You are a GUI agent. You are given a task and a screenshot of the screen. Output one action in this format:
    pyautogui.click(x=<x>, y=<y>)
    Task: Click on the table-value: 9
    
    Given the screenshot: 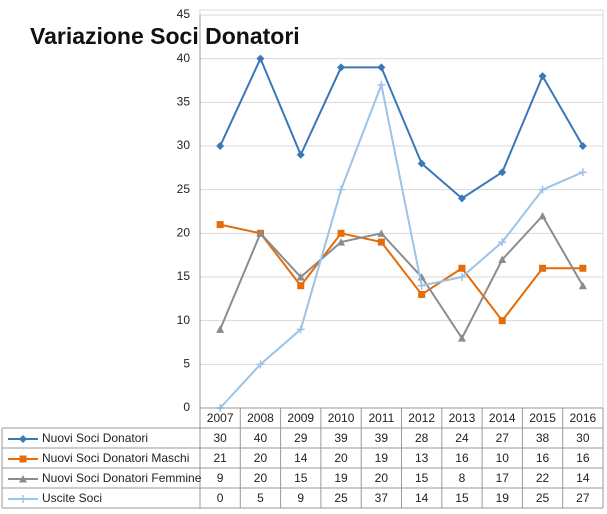 What is the action you would take?
    pyautogui.click(x=220, y=478)
    